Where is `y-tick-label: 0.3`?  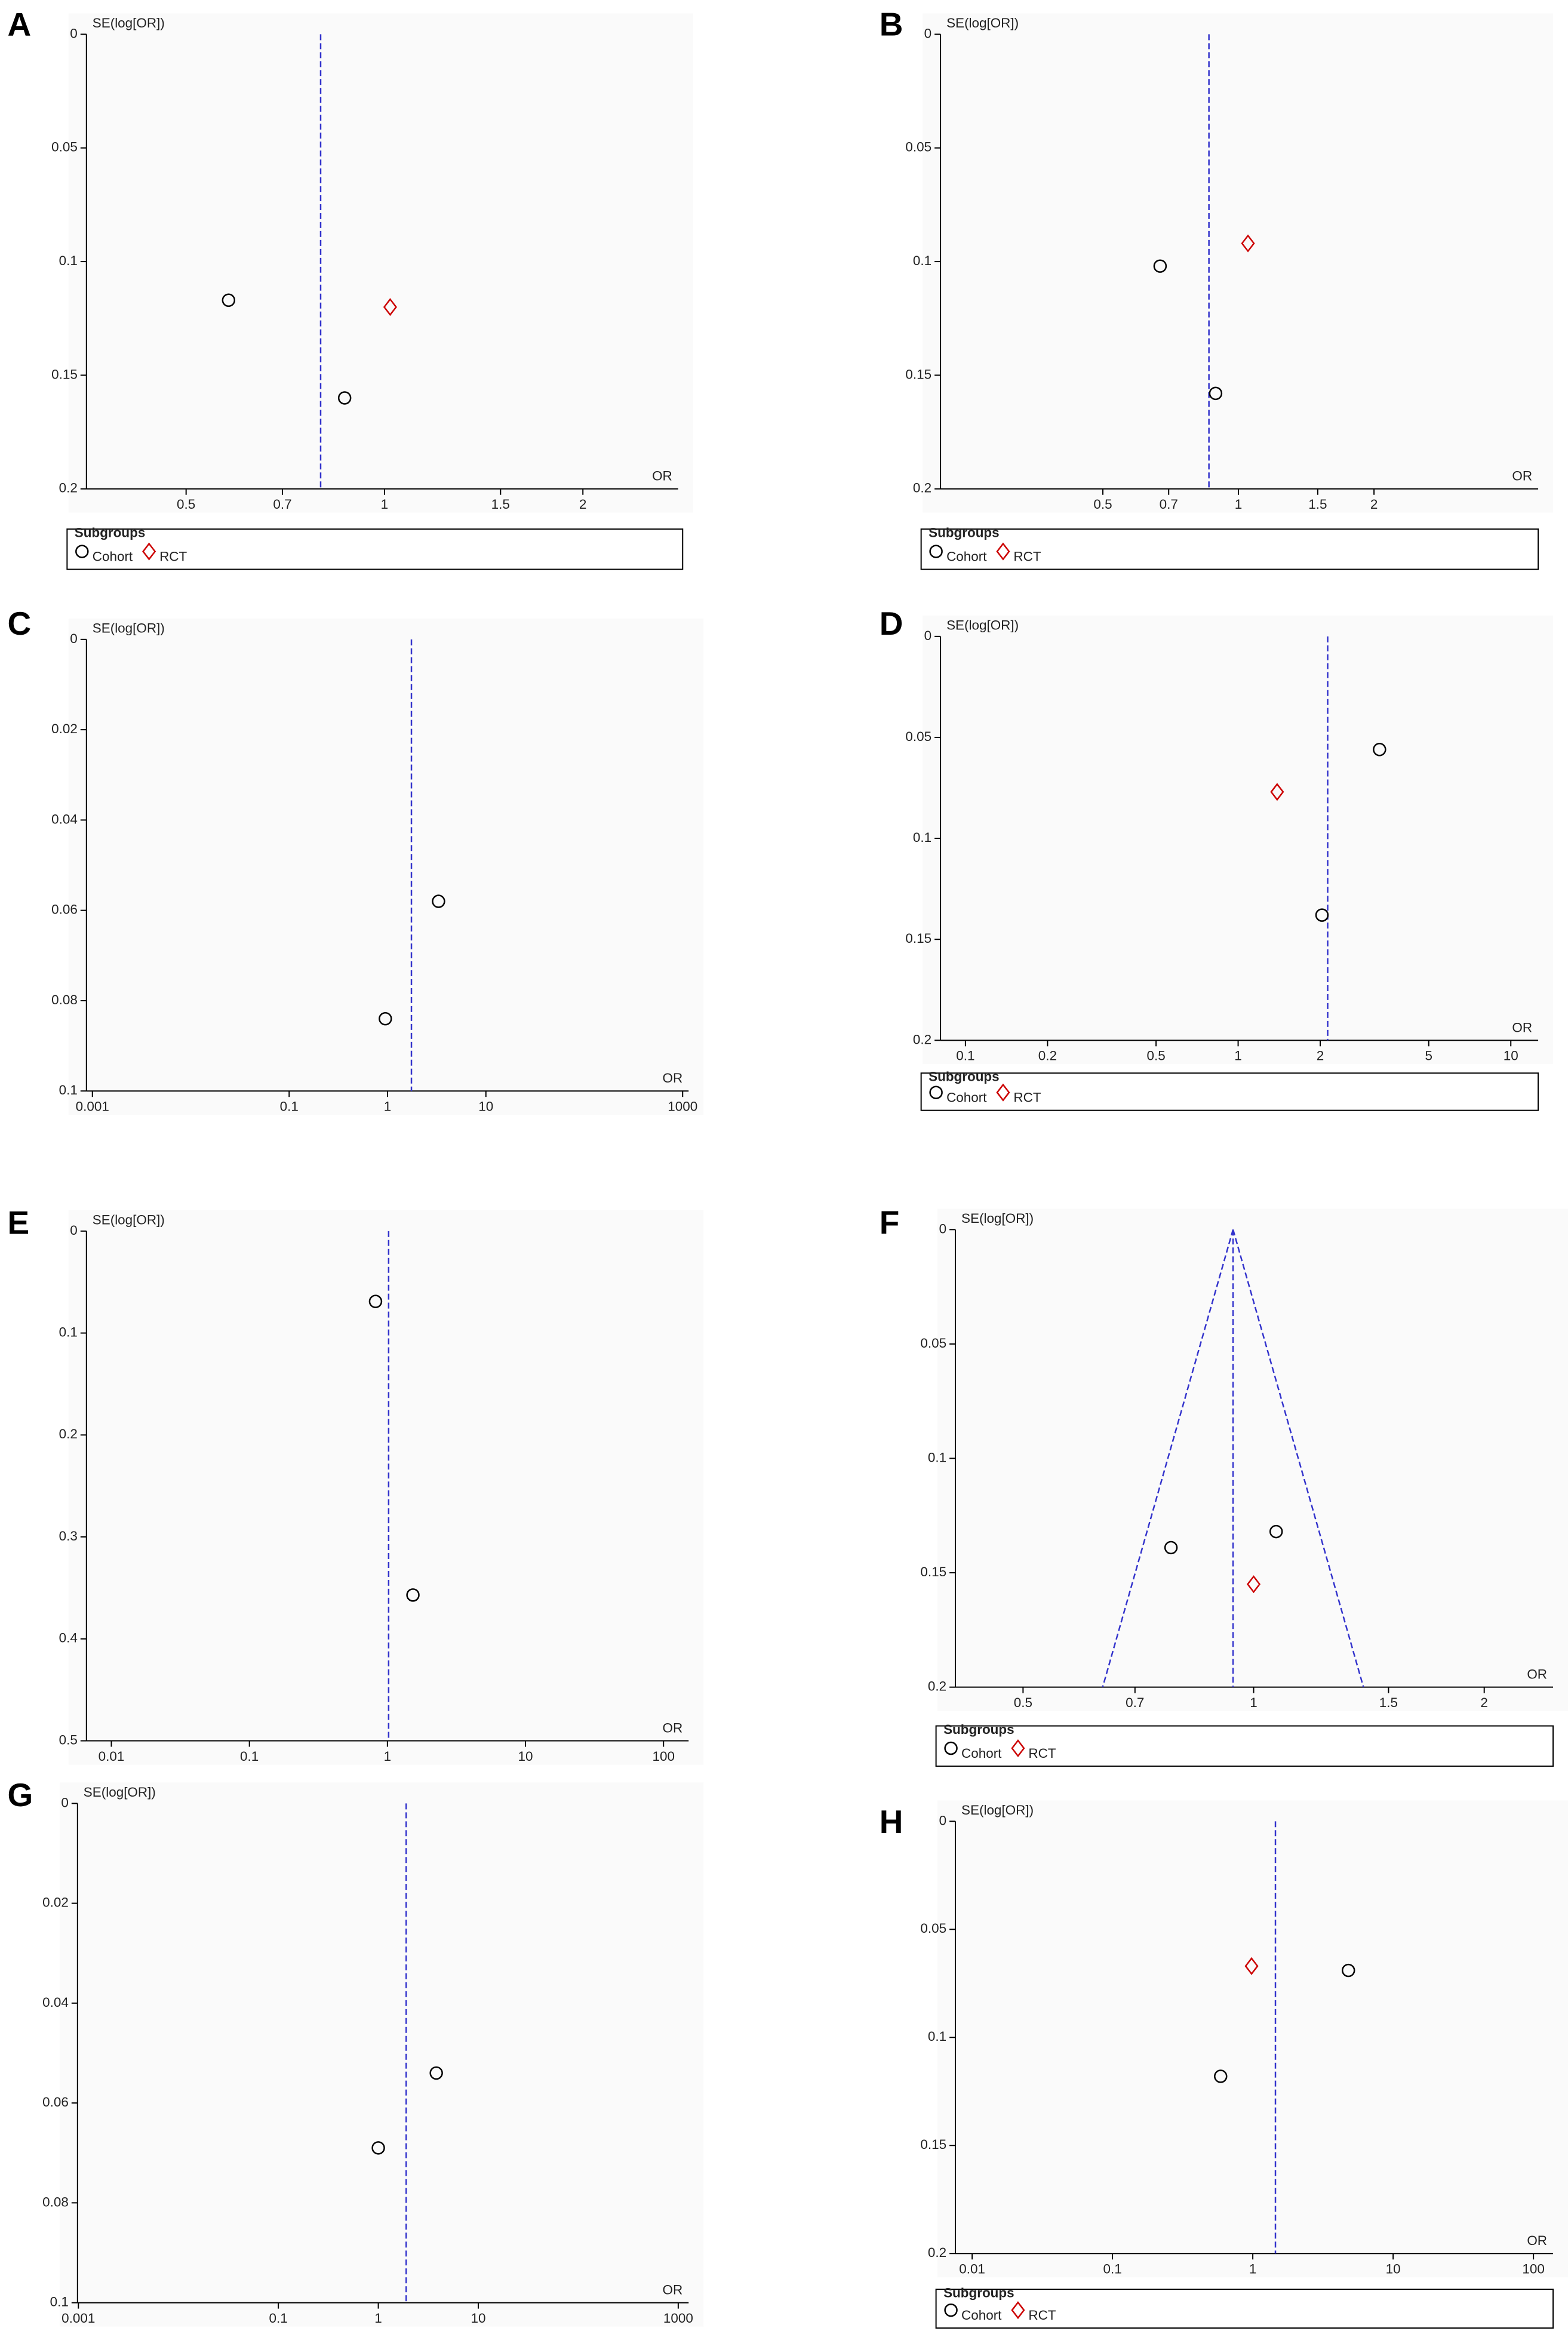
y-tick-label: 0.3 is located at coordinates (68, 1536).